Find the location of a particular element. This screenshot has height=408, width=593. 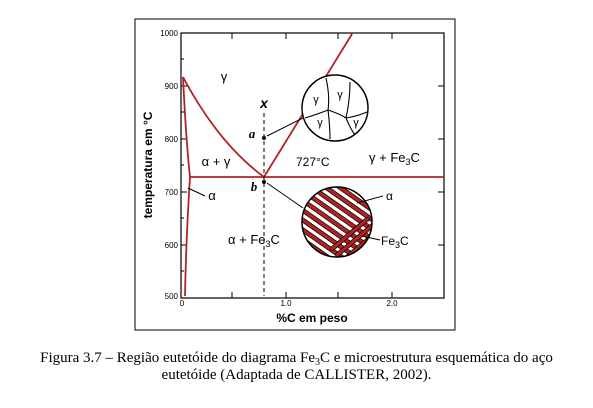

fe3c-pointer is located at coordinates (371, 238).